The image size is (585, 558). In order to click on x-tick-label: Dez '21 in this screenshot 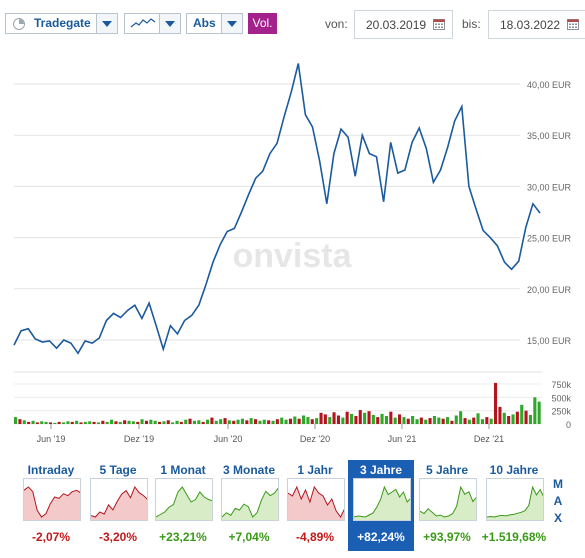, I will do `click(489, 439)`.